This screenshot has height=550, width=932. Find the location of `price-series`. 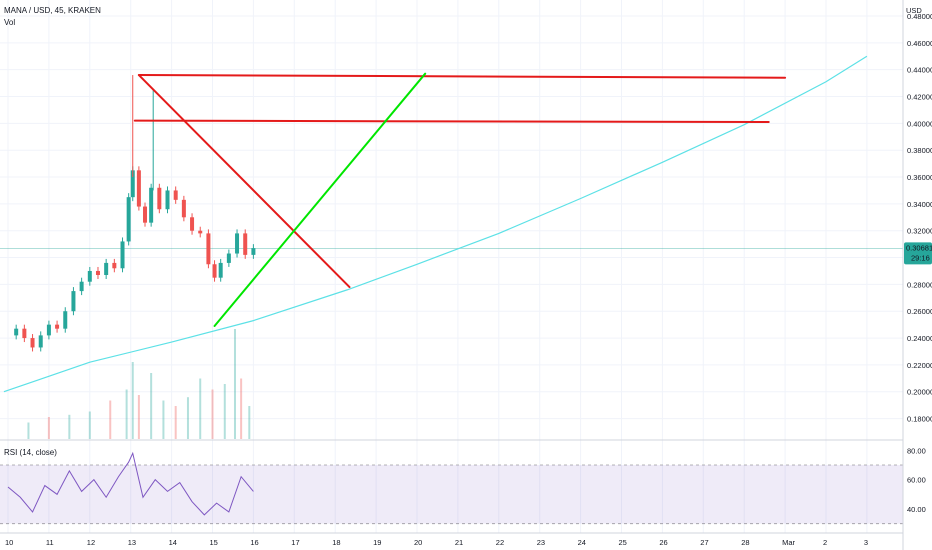

price-series is located at coordinates (135, 213).